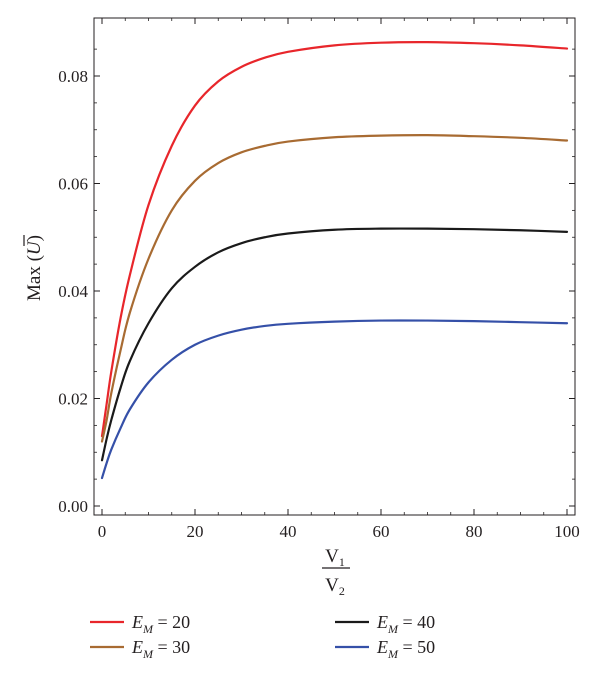 This screenshot has height=682, width=600. I want to click on legend-label: EM = 20, so click(160, 624).